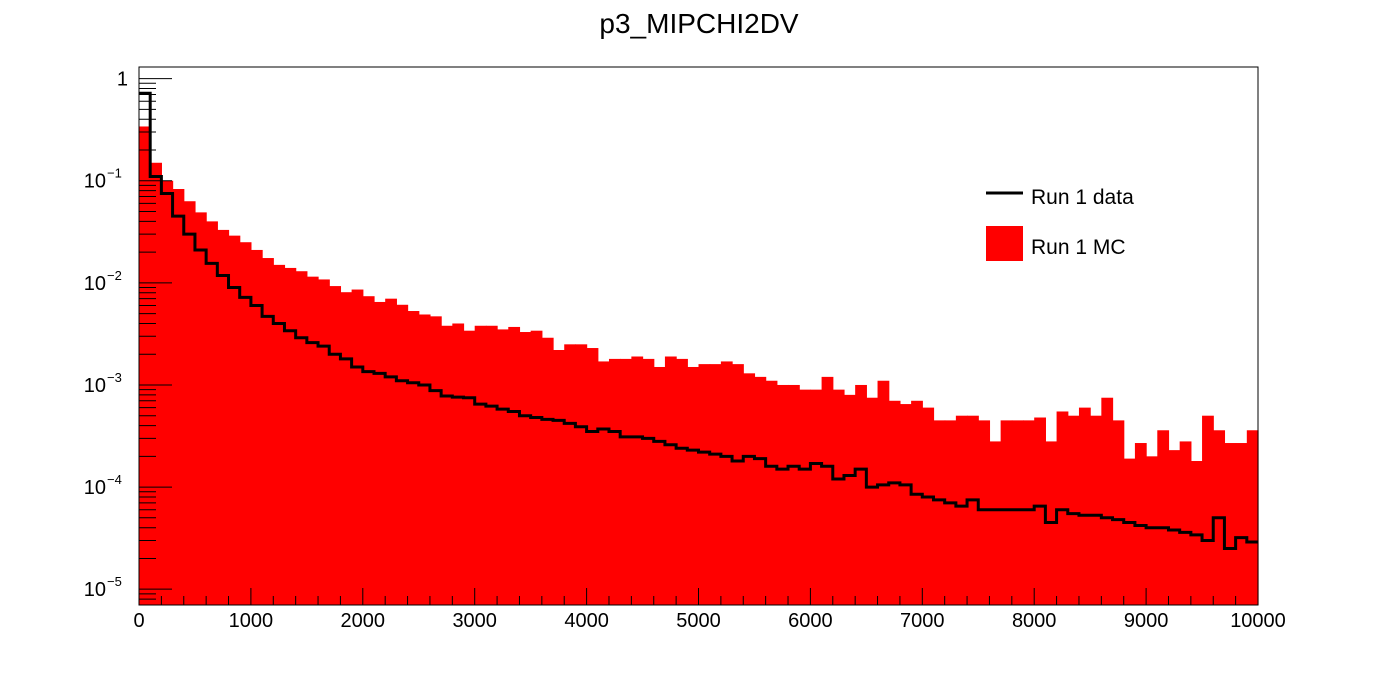 The width and height of the screenshot is (1398, 678). Describe the element at coordinates (122, 80) in the screenshot. I see `y-tick-label: 1` at that location.